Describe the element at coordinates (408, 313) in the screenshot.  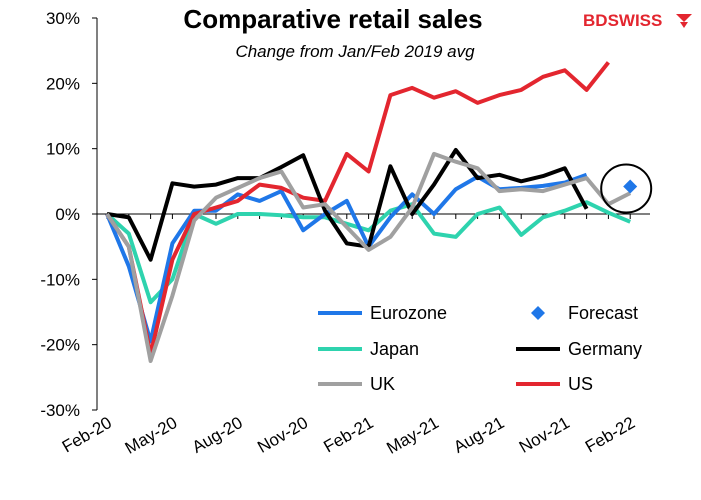
I see `legend-label-eurozone: Eurozone` at that location.